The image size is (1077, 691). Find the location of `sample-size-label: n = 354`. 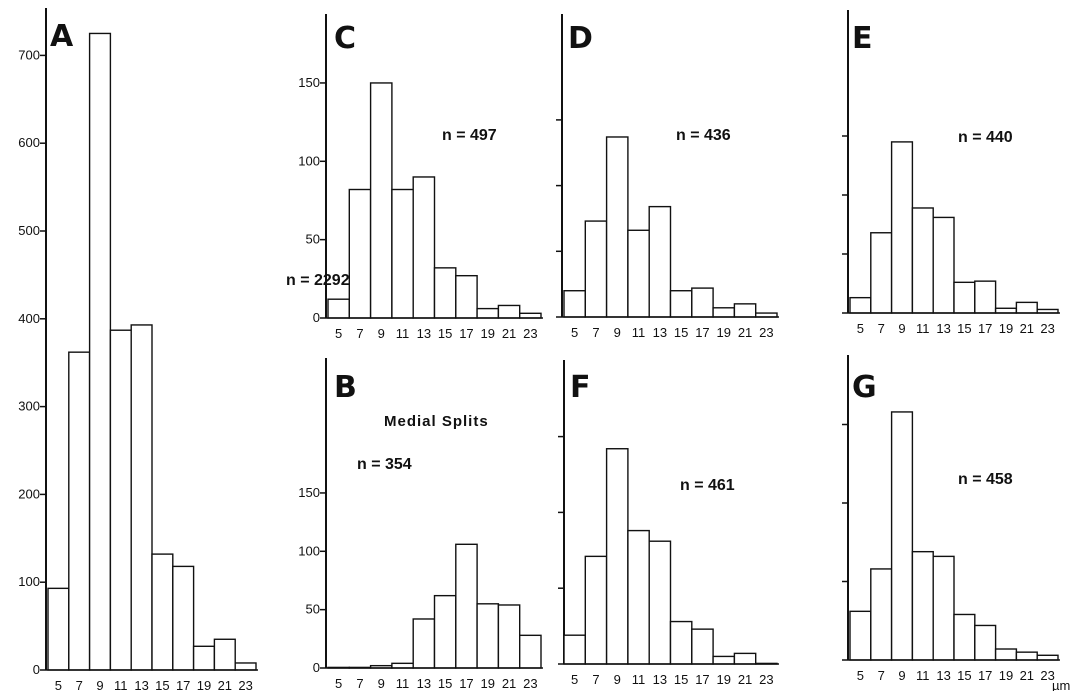

sample-size-label: n = 354 is located at coordinates (384, 464).